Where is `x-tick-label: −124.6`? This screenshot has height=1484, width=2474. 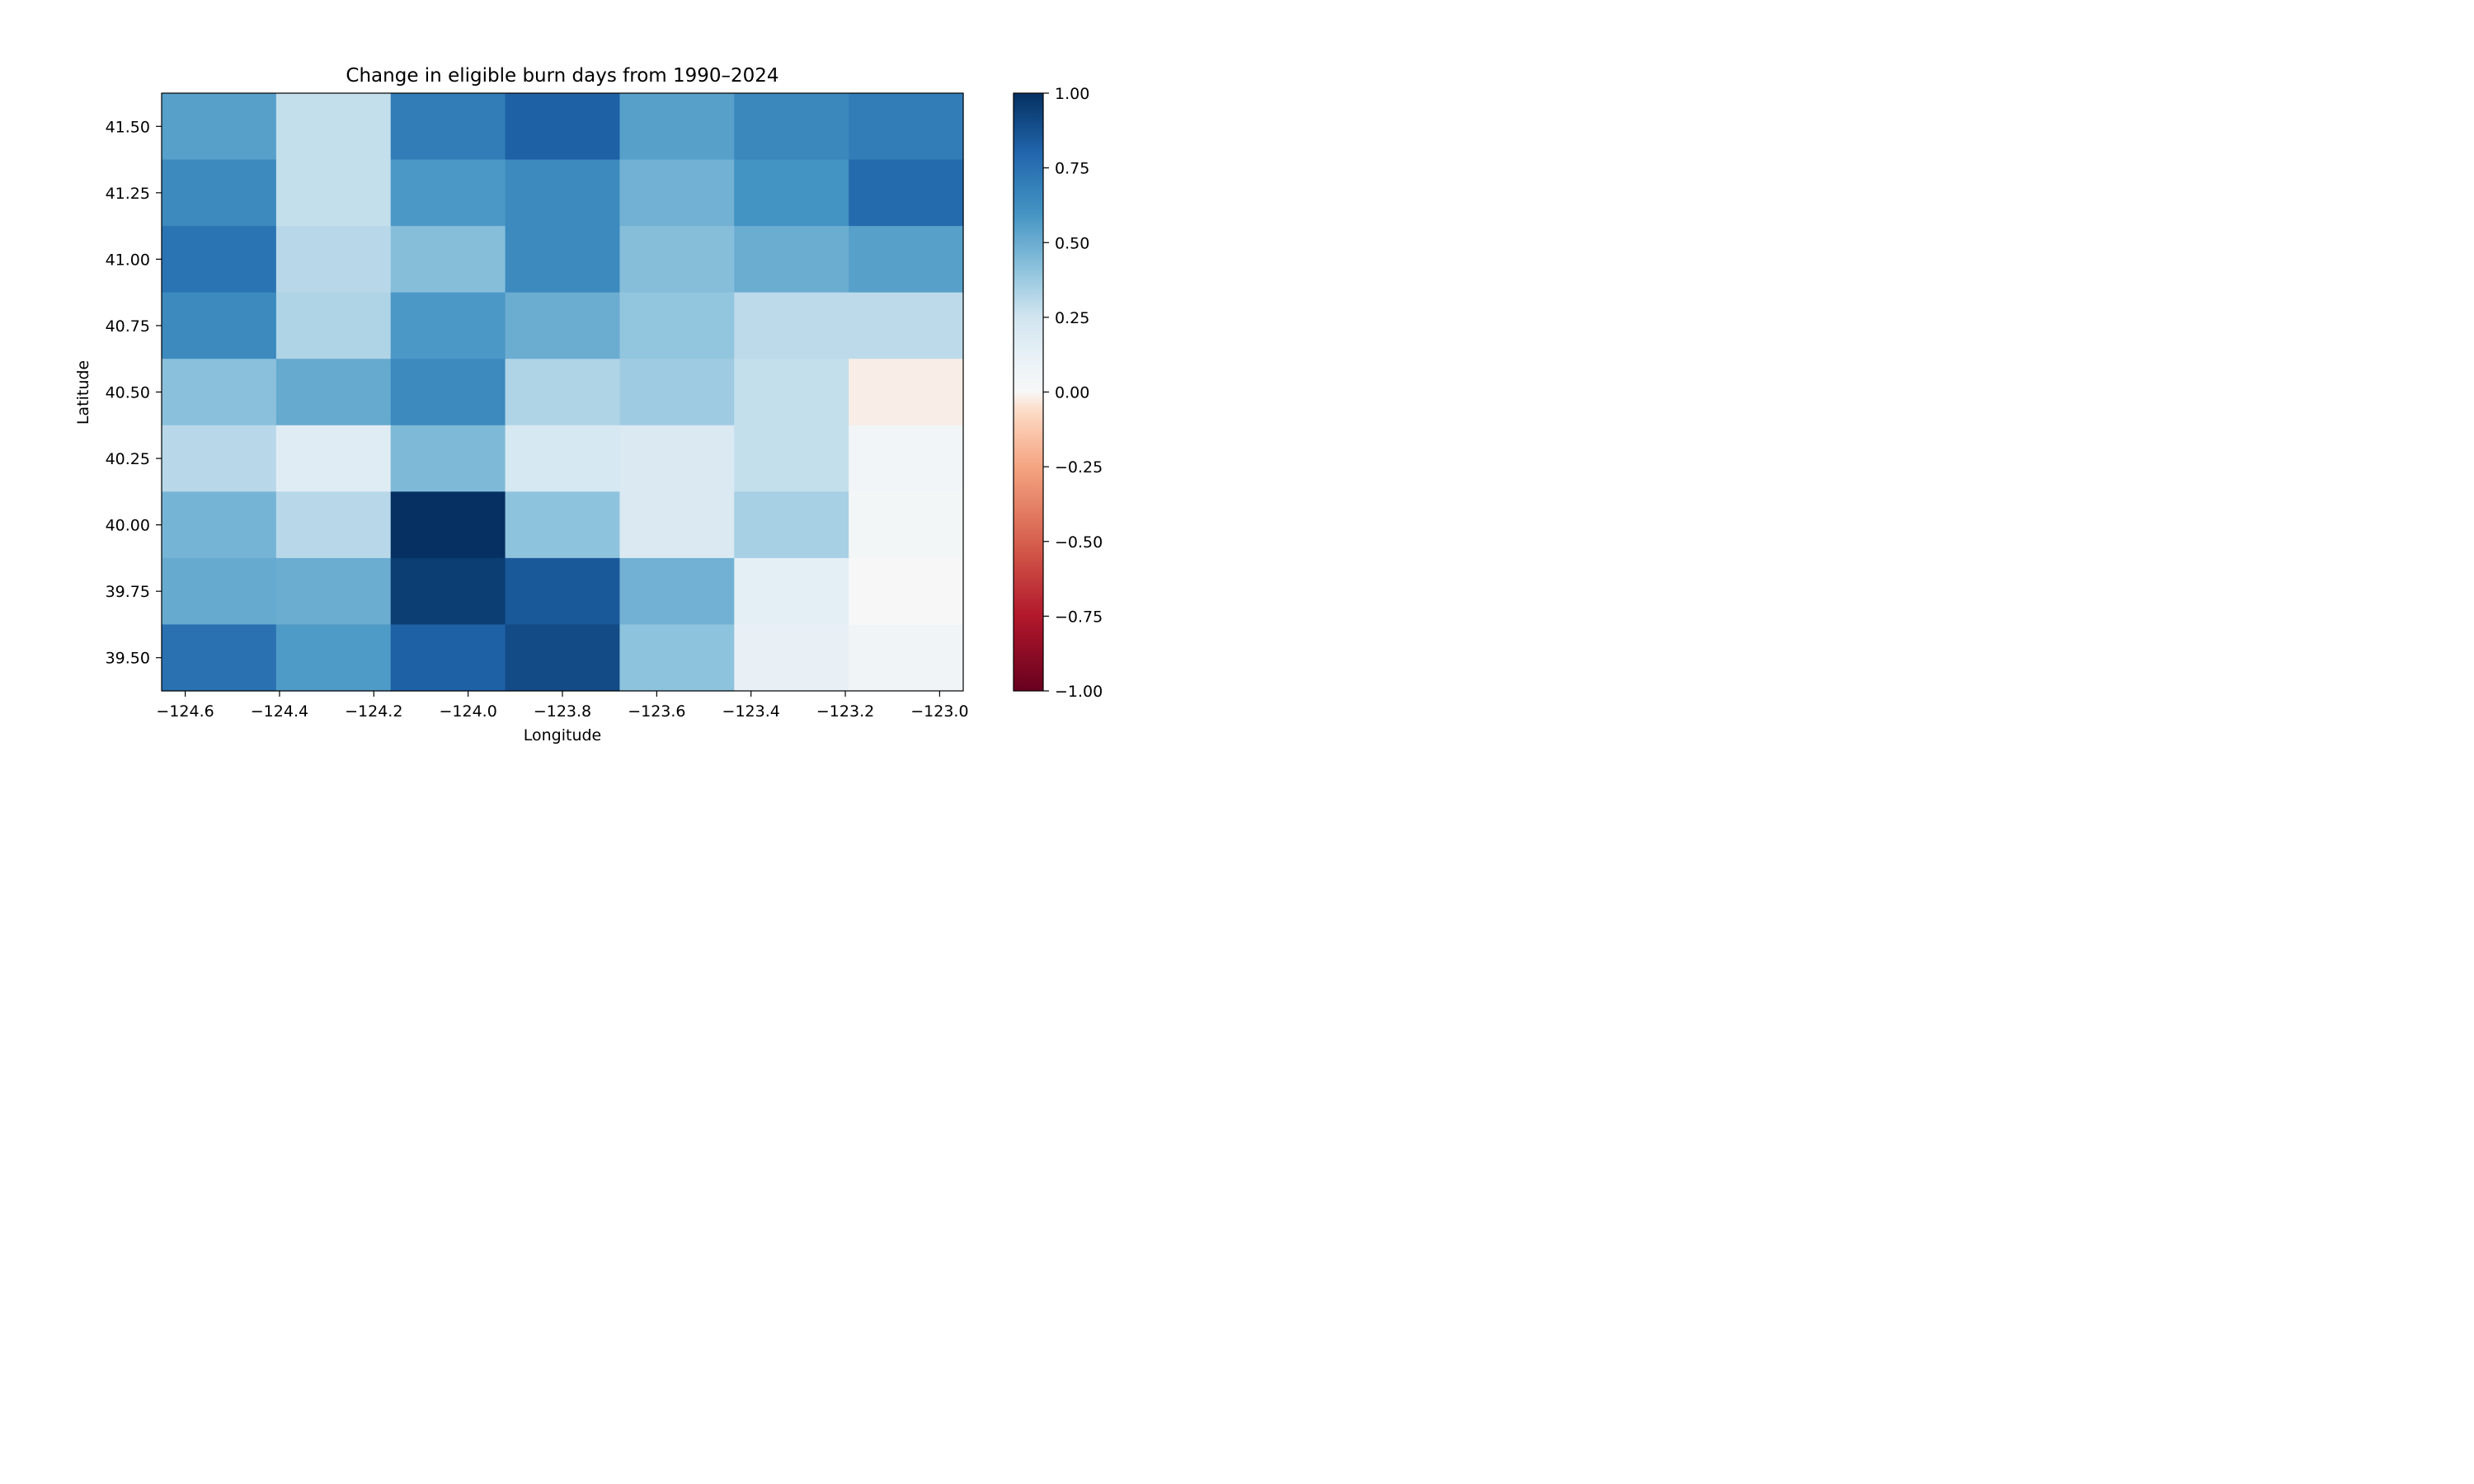
x-tick-label: −124.6 is located at coordinates (185, 711).